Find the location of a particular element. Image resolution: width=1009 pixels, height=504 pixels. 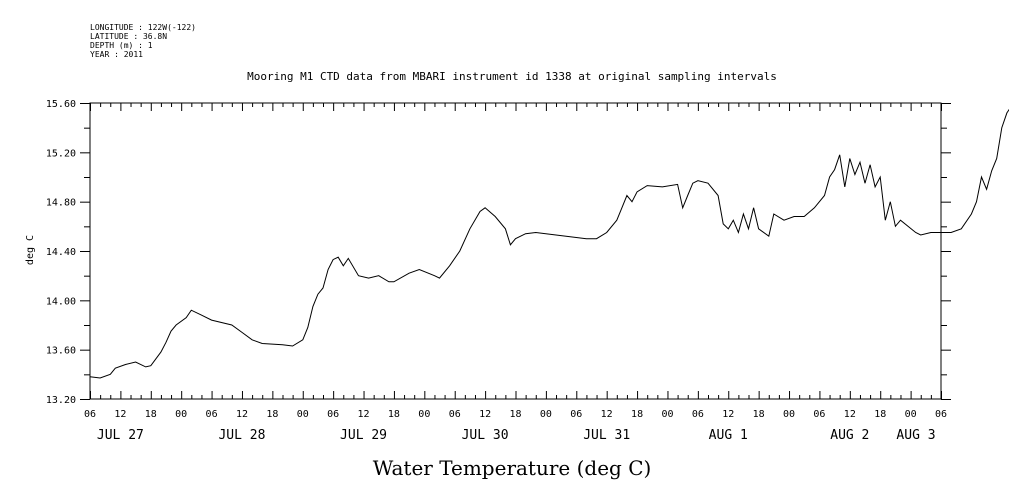

meta-year: YEAR : 2011 is located at coordinates (116, 54).